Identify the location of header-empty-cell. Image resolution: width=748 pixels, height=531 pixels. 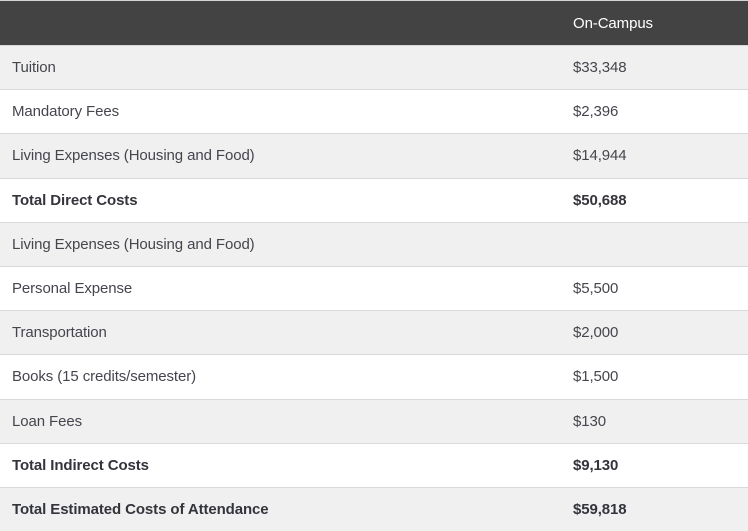
(286, 23).